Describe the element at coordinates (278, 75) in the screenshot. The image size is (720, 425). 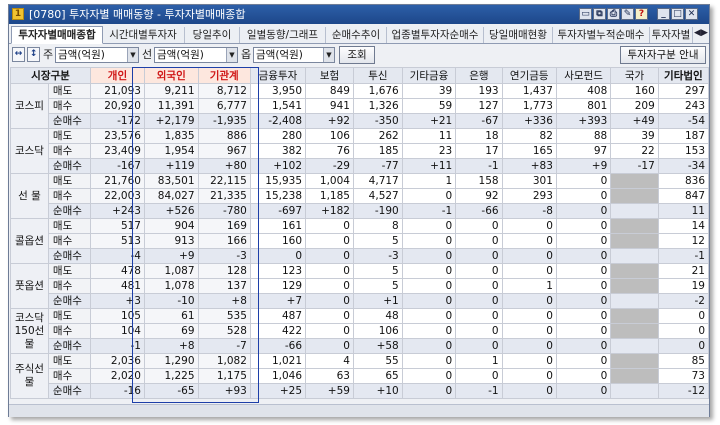
I see `header-financial-investment: 금융투자` at that location.